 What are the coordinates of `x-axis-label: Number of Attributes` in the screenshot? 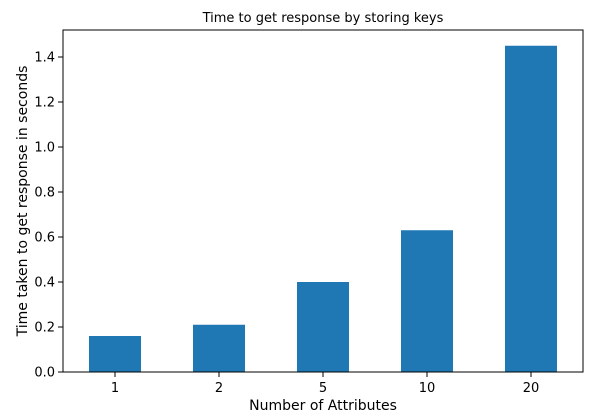 It's located at (323, 406).